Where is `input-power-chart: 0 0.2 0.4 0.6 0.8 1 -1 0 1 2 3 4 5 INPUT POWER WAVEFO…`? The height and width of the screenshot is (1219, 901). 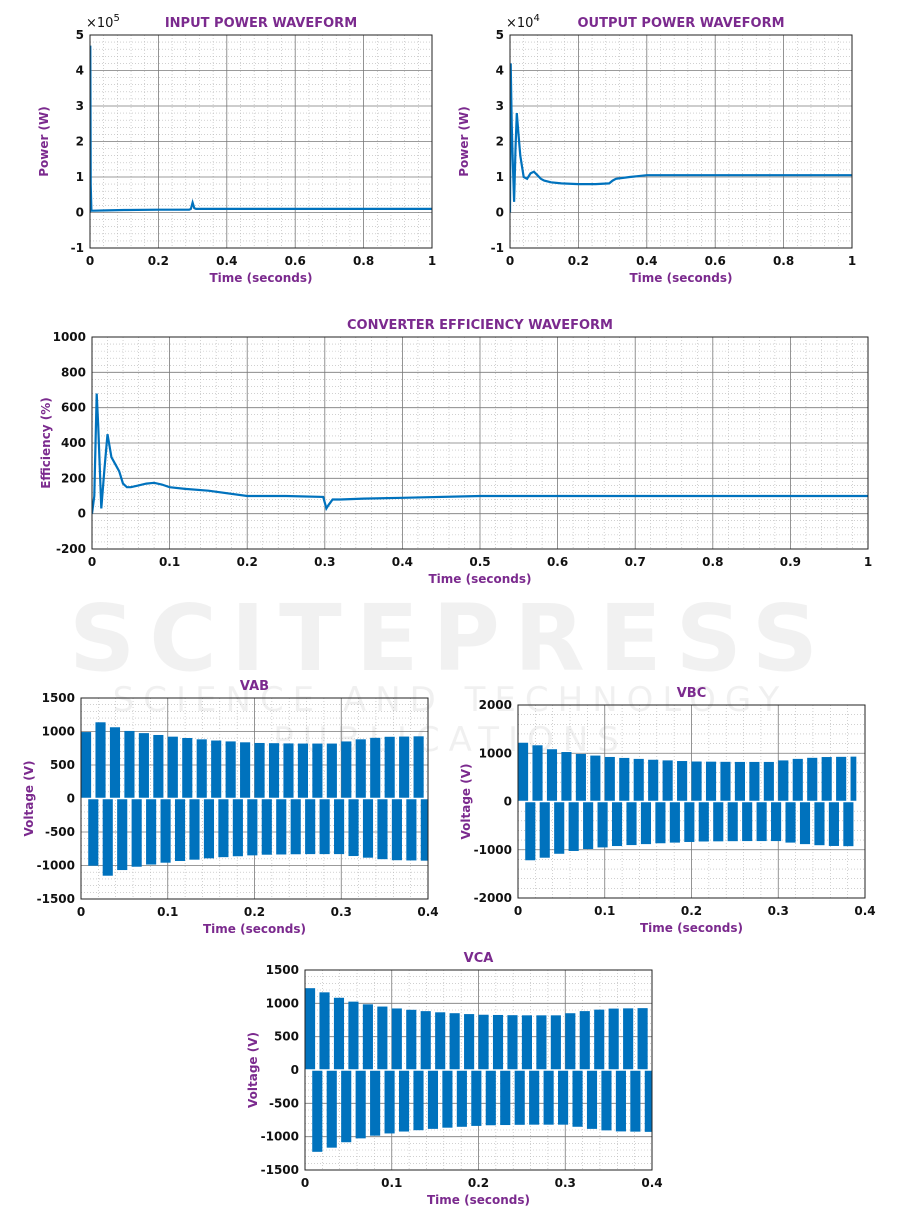 input-power-chart: 0 0.2 0.4 0.6 0.8 1 -1 0 1 2 3 4 5 INPUT POWER WAVEFO… is located at coordinates (225, 150).